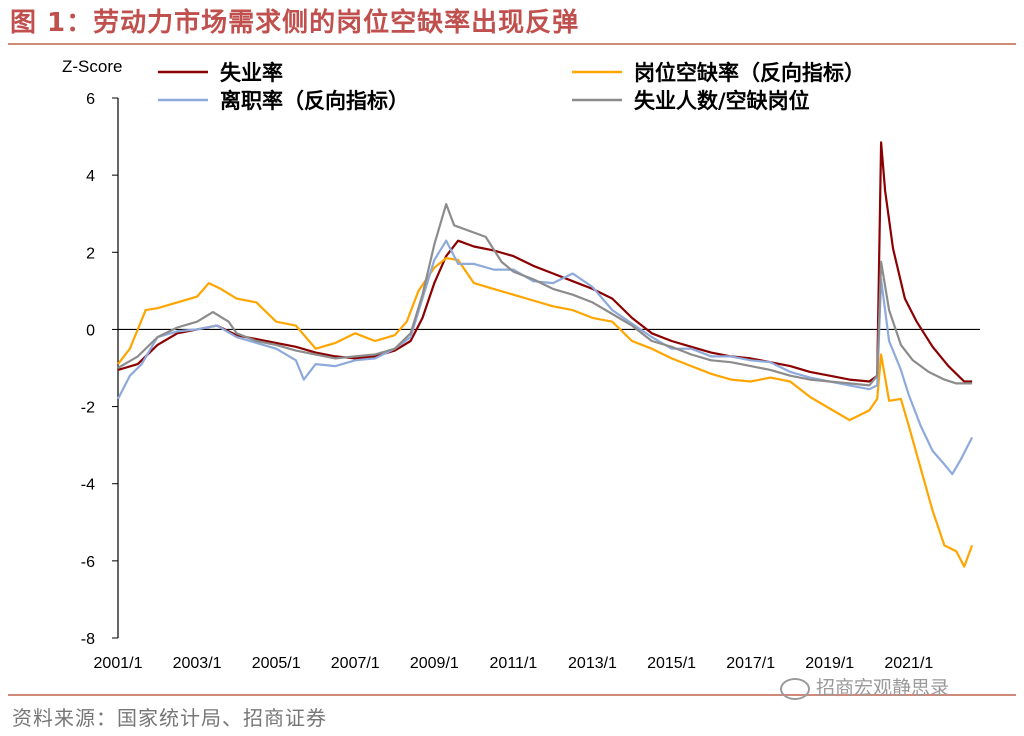 This screenshot has width=1024, height=736. I want to click on x-tick-label: 2019/1, so click(829, 663).